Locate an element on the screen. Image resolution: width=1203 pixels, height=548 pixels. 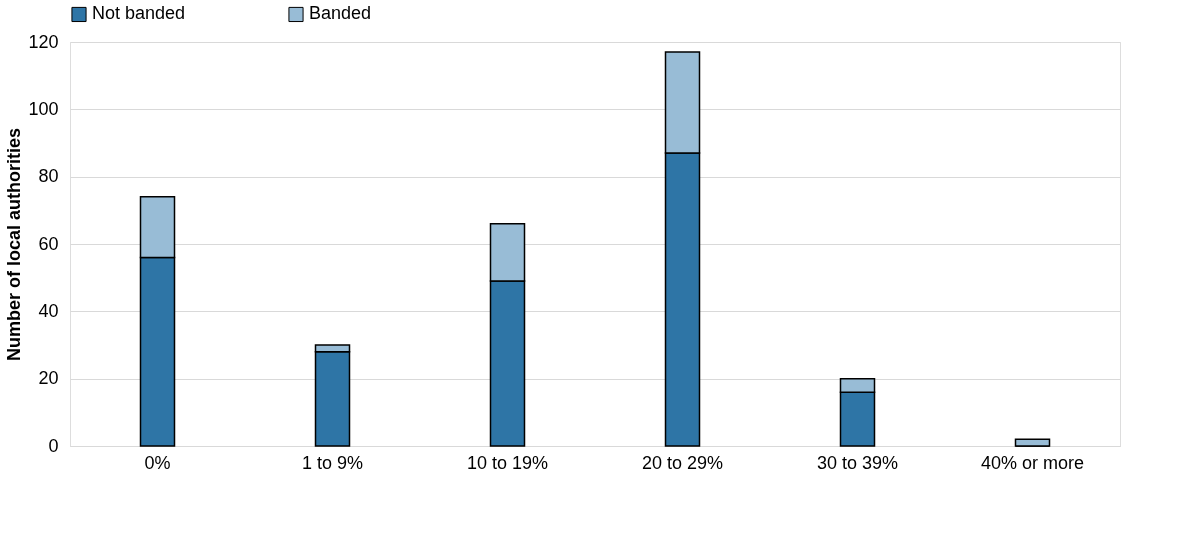
y-tick-label: 60 is located at coordinates (48, 243).